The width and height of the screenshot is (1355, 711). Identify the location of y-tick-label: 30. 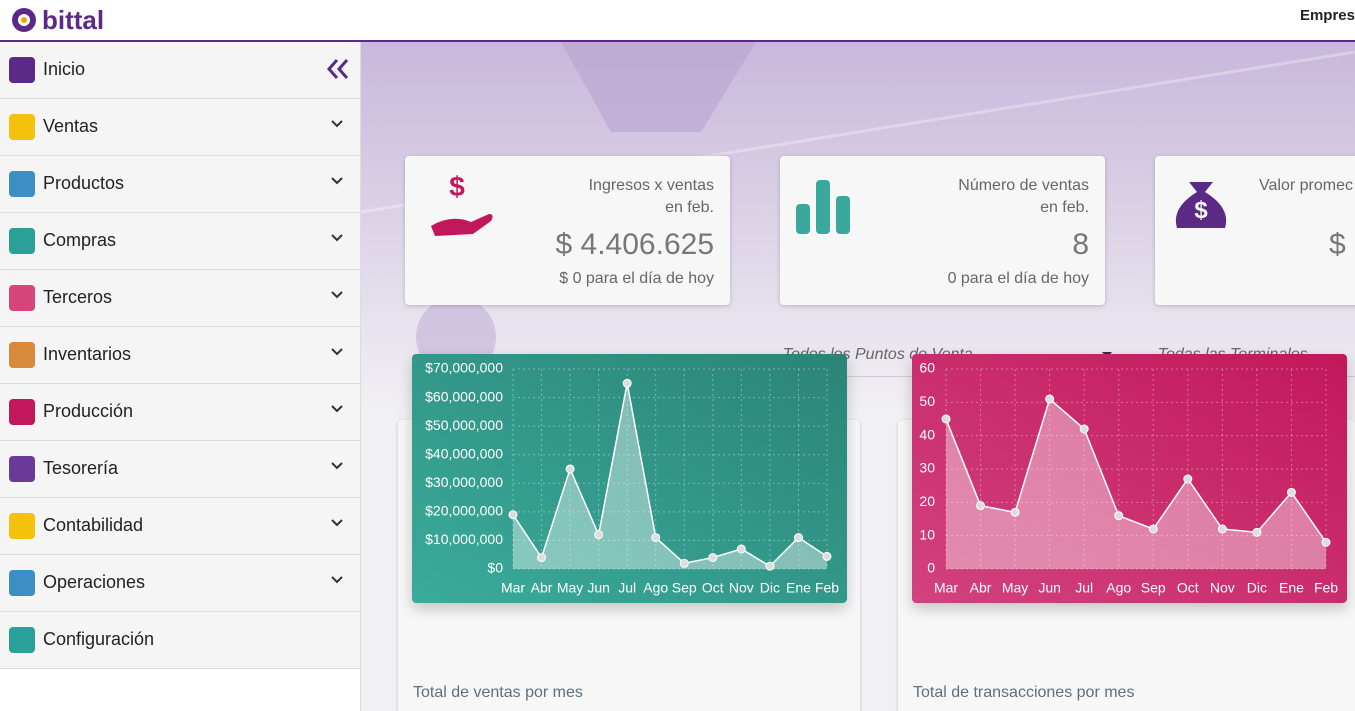
(927, 468).